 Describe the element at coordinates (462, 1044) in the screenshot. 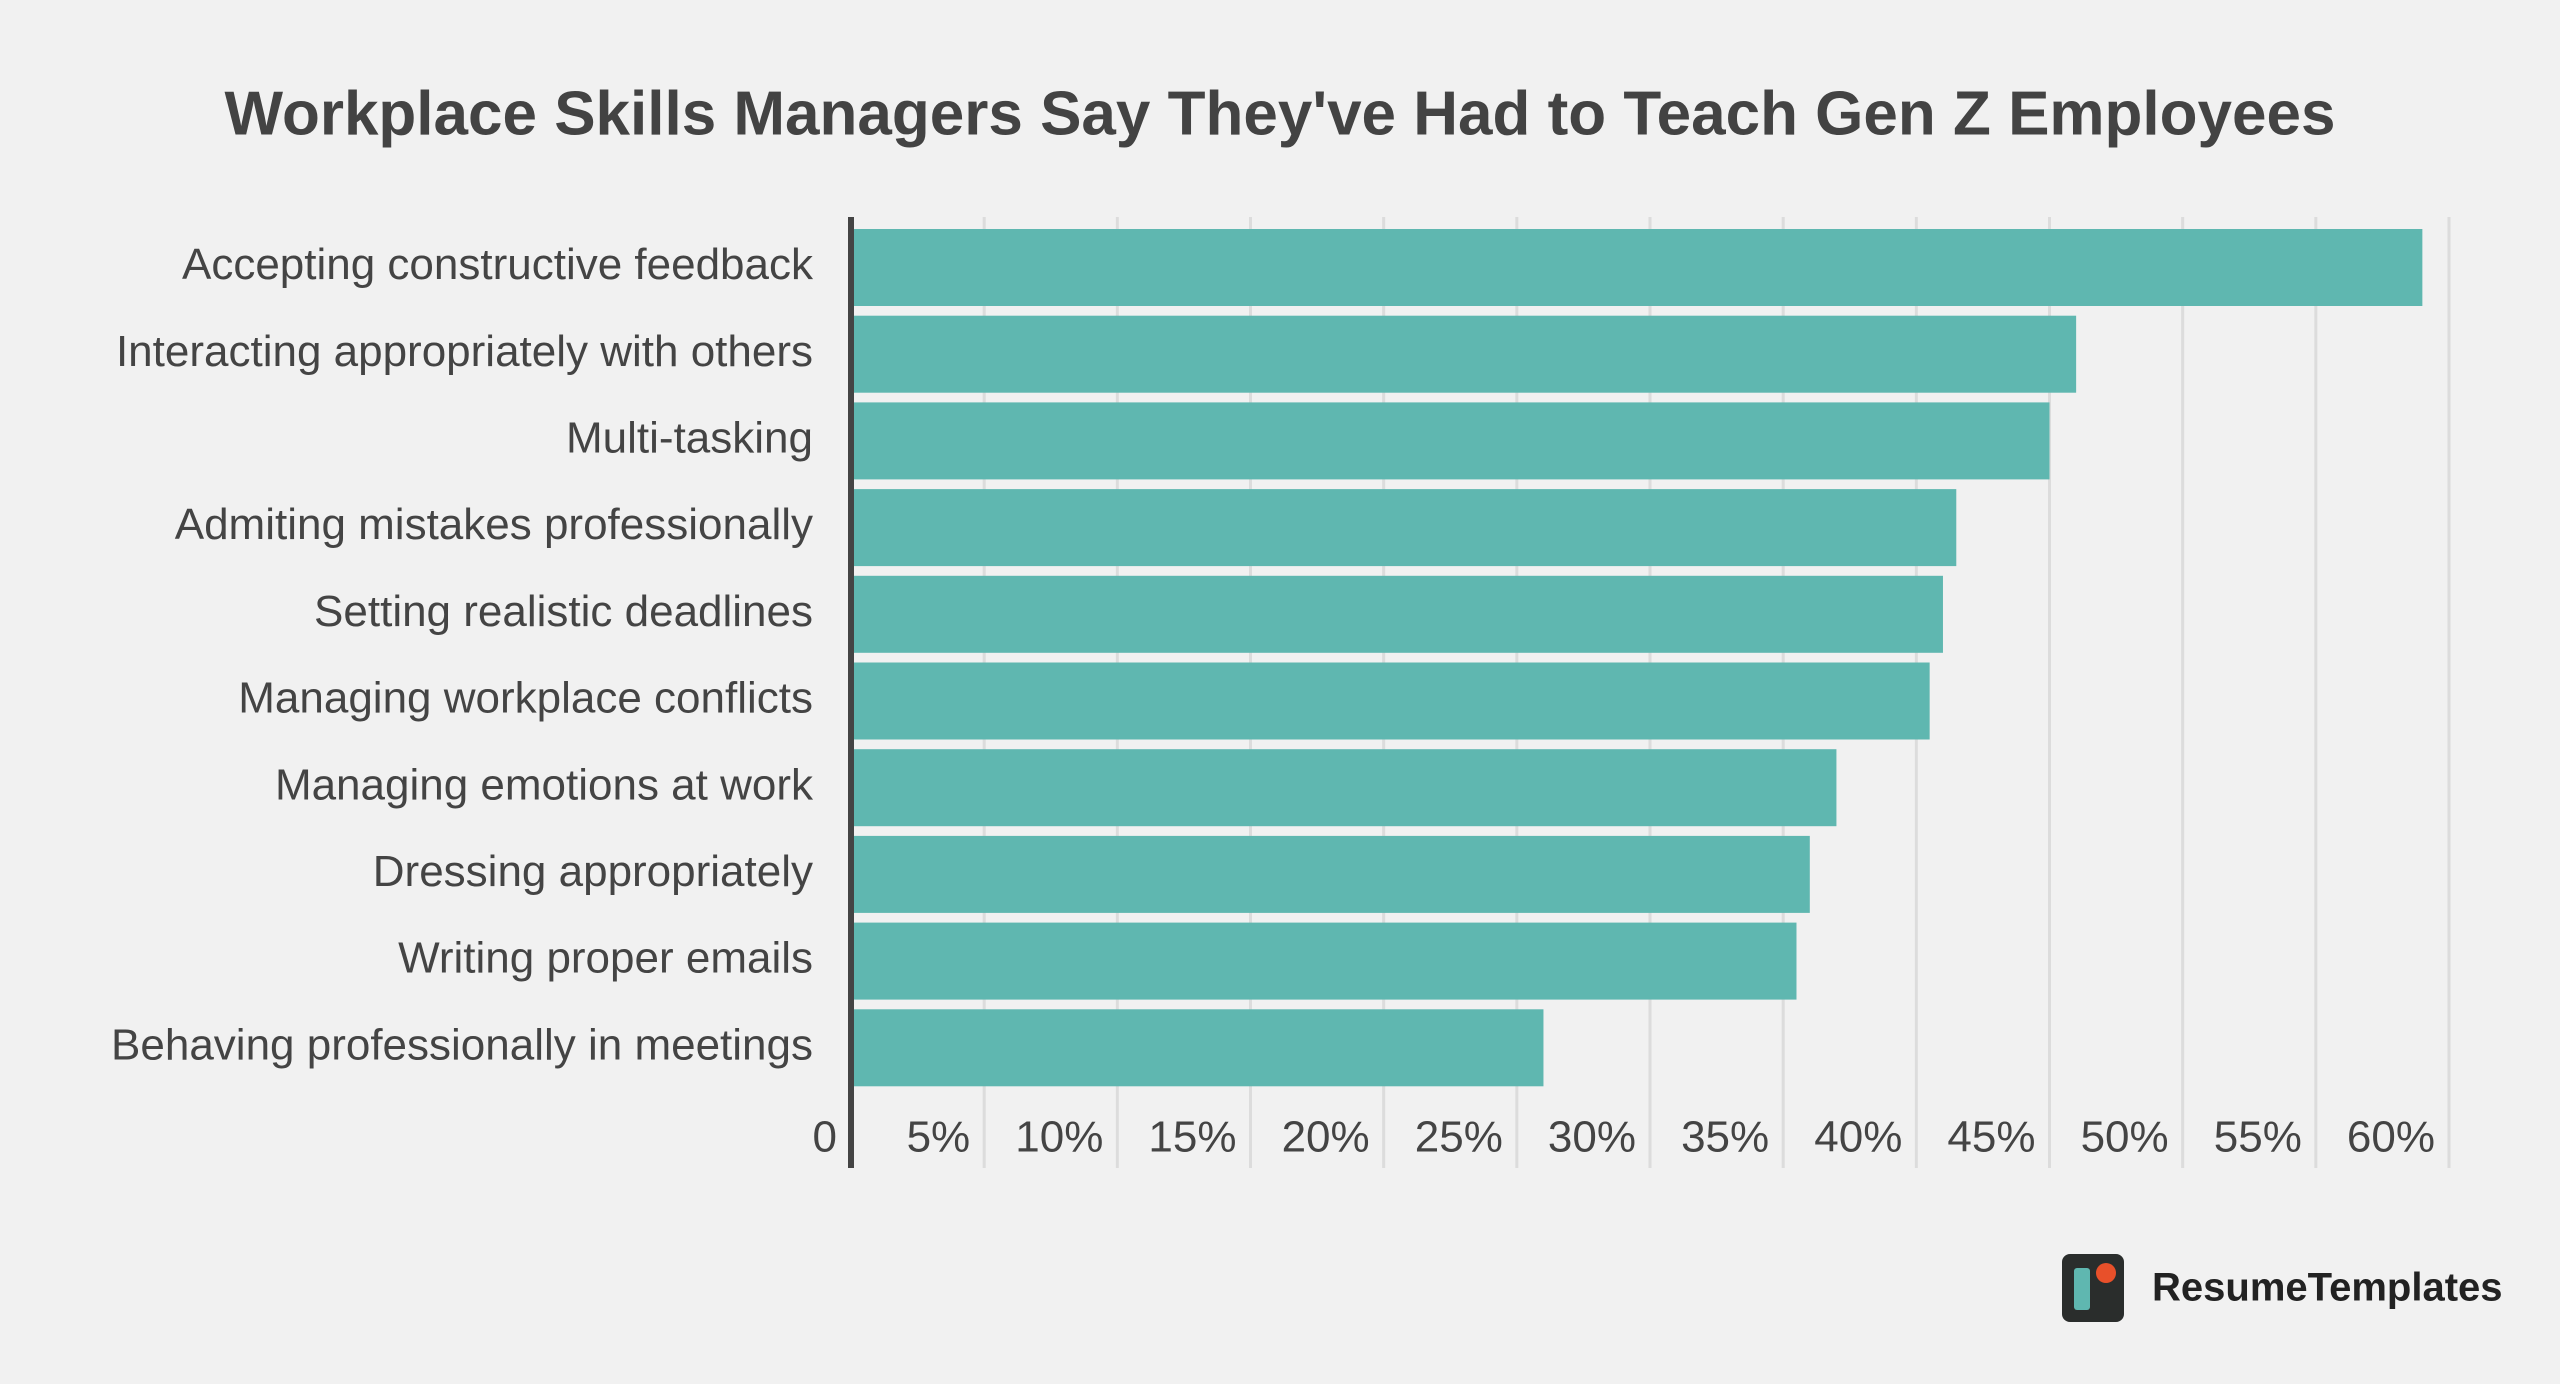

I see `y-tick-label: Behaving professionally in meetings` at that location.